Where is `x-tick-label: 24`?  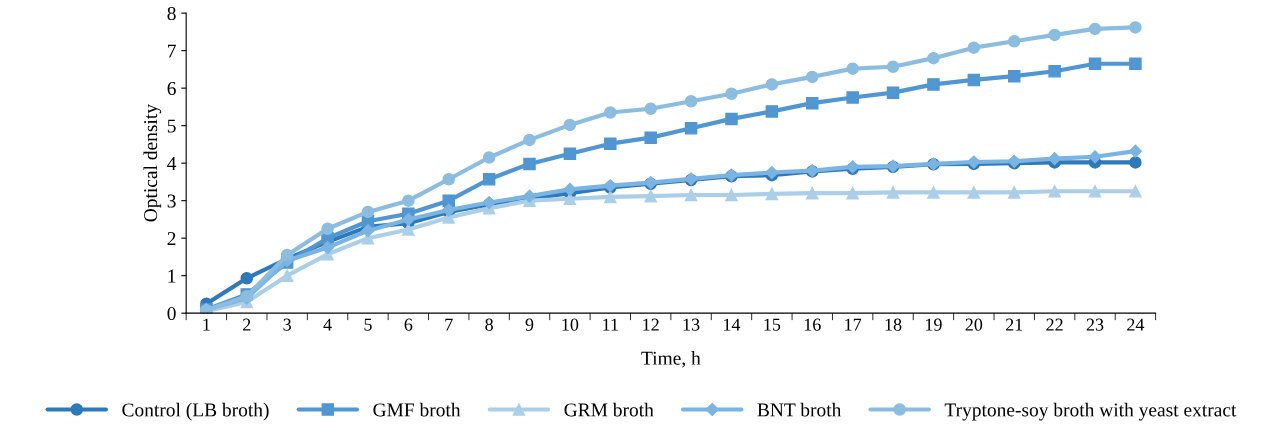
x-tick-label: 24 is located at coordinates (1136, 324).